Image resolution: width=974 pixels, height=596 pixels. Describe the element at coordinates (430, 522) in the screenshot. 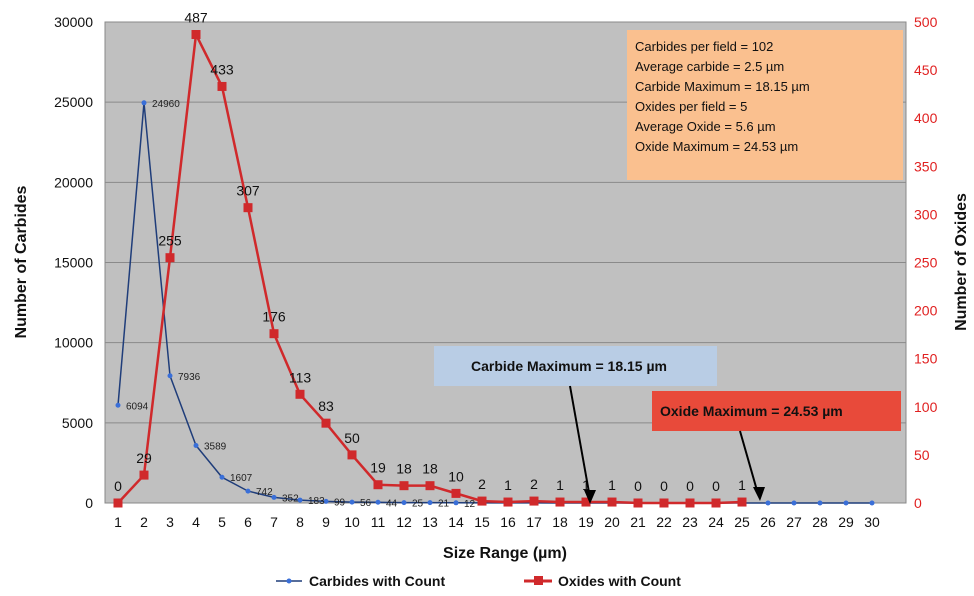

I see `x-tick-label: 13` at that location.